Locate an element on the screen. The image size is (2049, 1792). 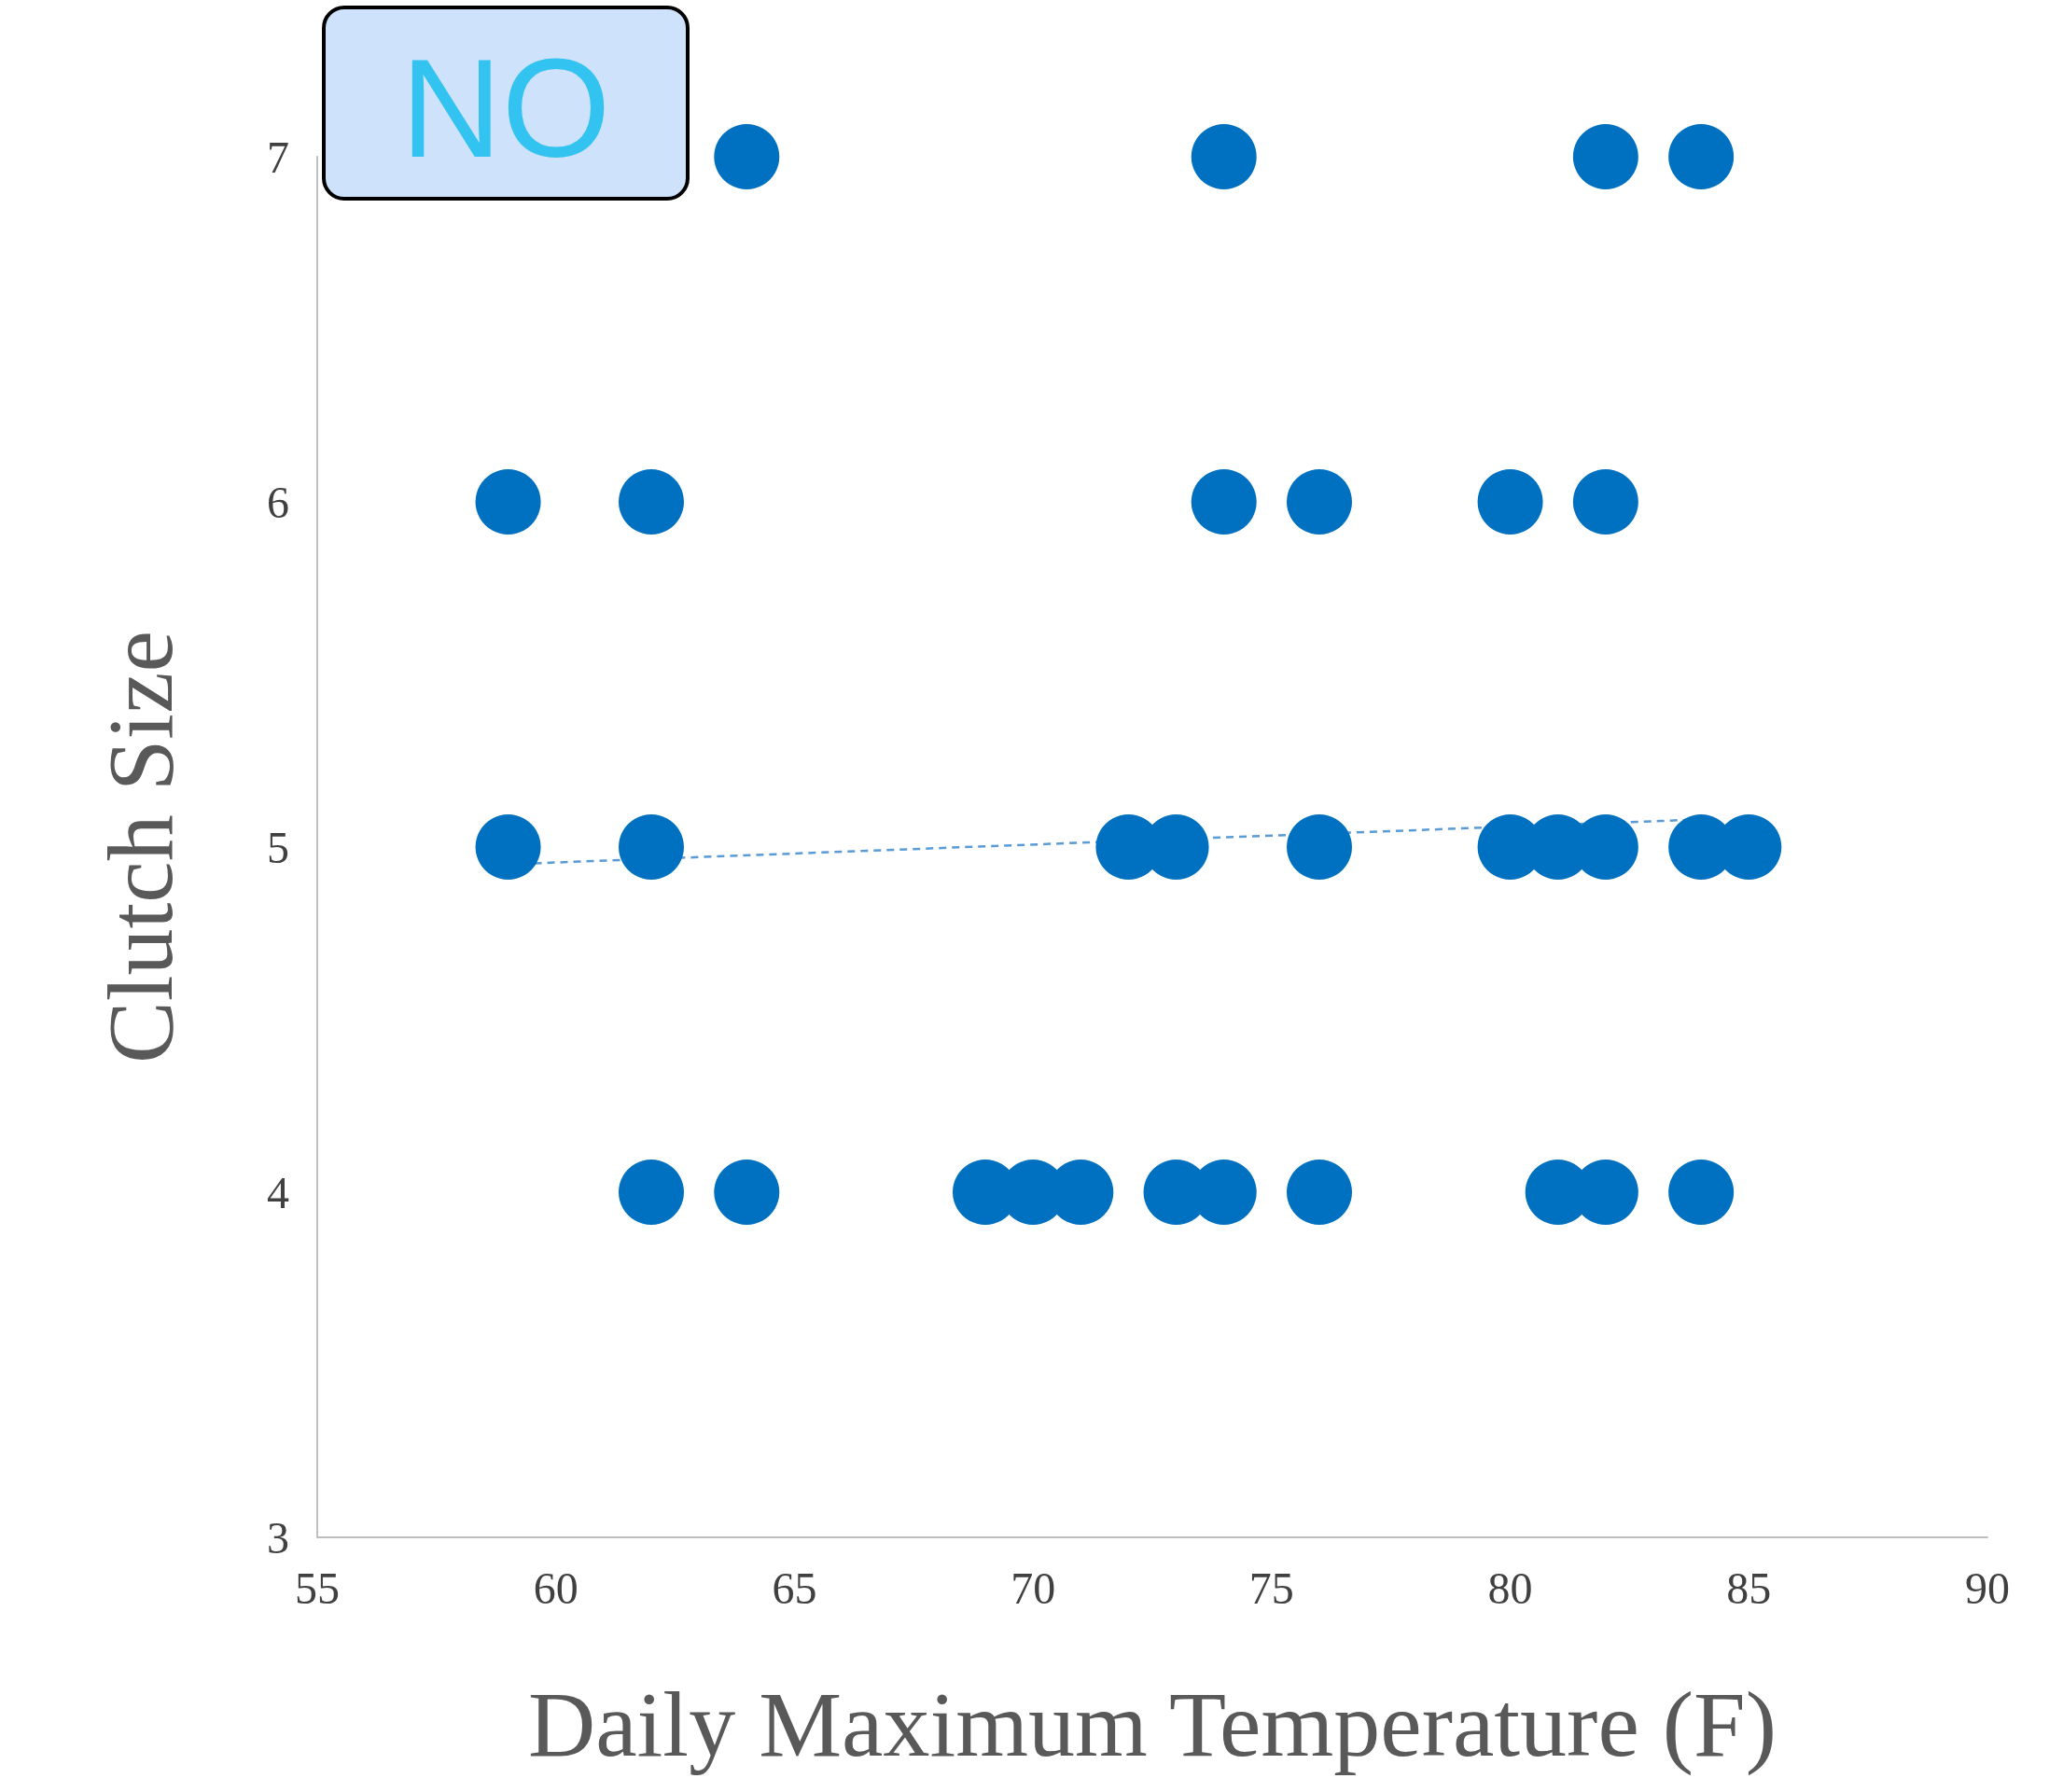
x-tick-label: 85 is located at coordinates (1749, 1588).